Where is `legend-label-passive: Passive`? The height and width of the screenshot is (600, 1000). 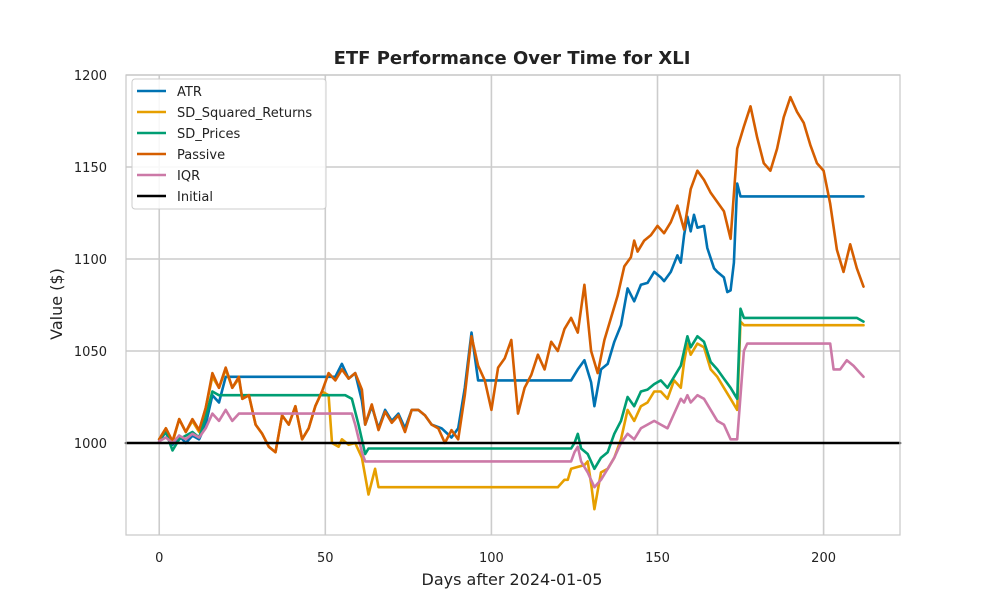 legend-label-passive: Passive is located at coordinates (201, 155).